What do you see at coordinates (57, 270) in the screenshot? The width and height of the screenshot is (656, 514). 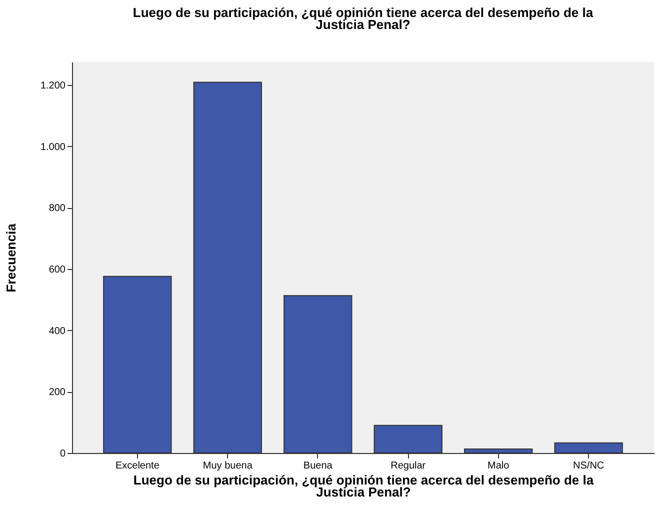 I see `y-tick-label: 600` at bounding box center [57, 270].